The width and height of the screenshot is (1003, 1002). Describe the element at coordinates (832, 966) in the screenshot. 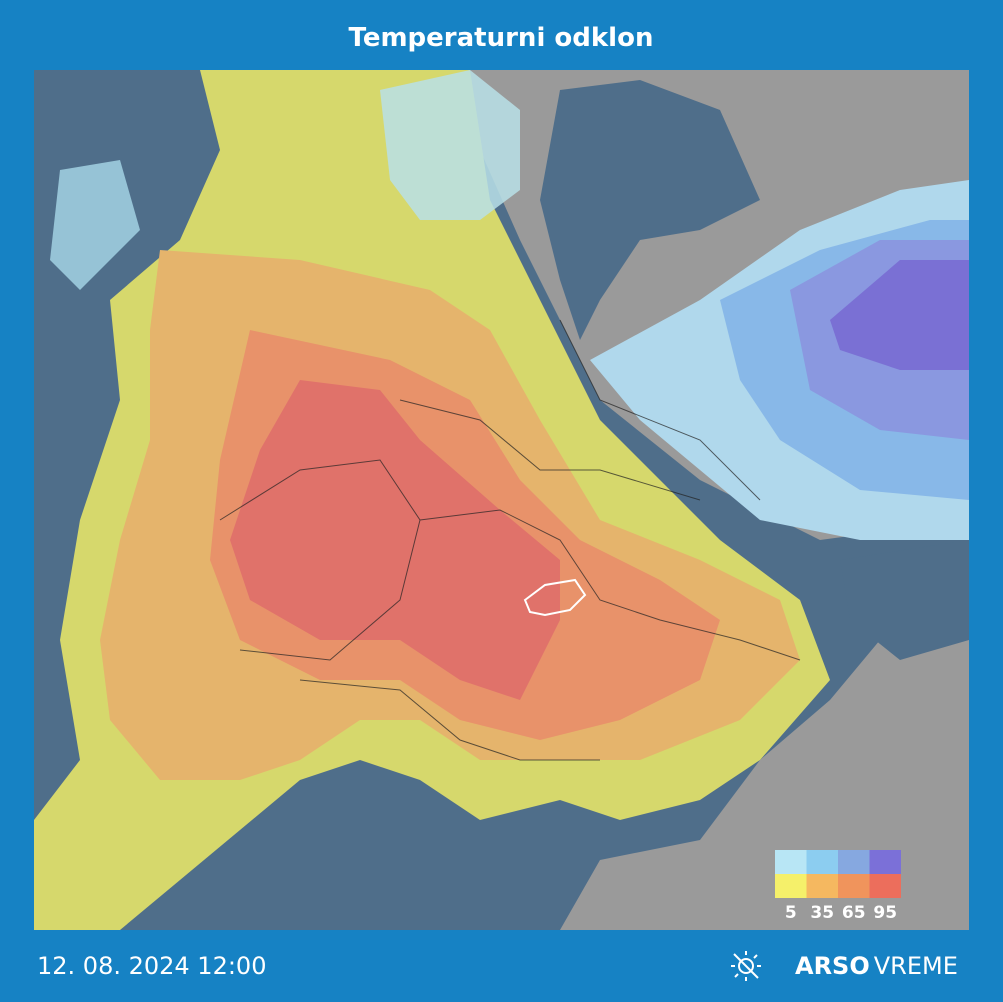

I see `brand-name: ARSO` at that location.